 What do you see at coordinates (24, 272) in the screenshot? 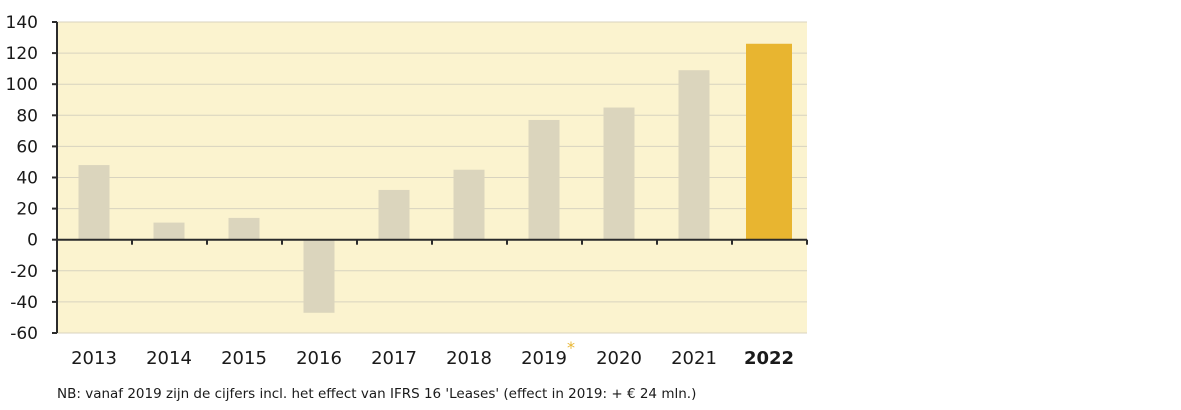
I see `y-tick-label: -20` at bounding box center [24, 272].